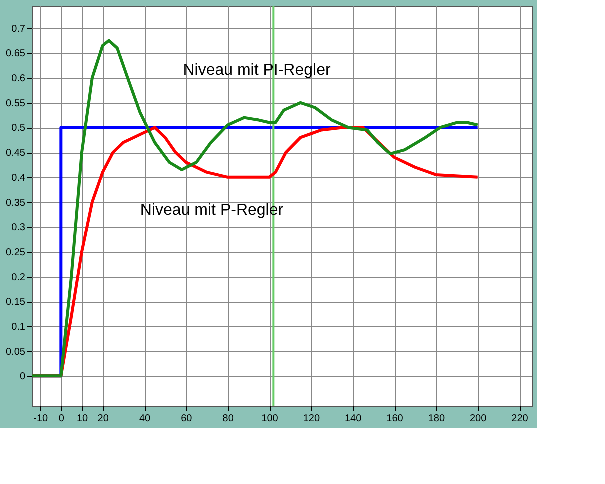 The width and height of the screenshot is (605, 484). What do you see at coordinates (16, 252) in the screenshot?
I see `y-tick-label: 0.25` at bounding box center [16, 252].